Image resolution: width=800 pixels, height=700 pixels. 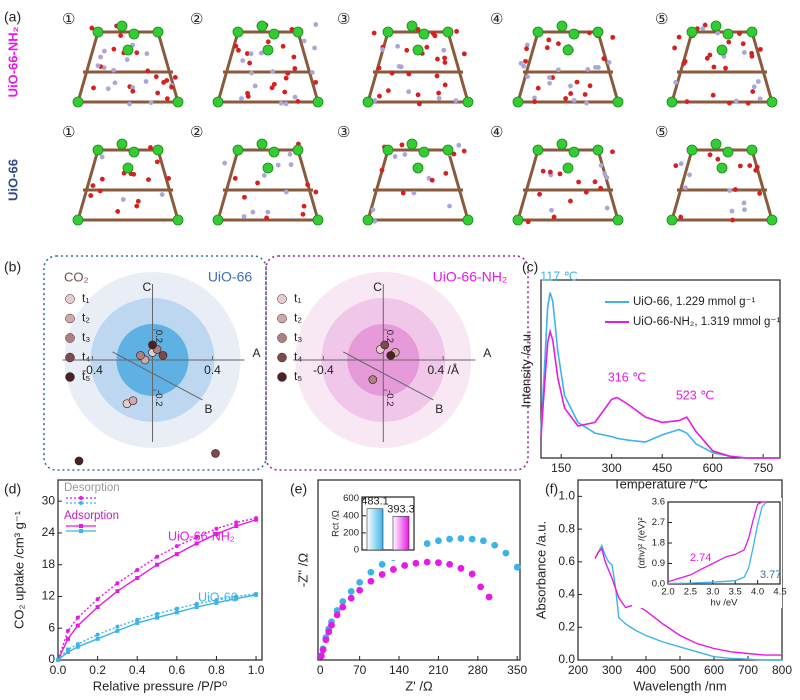 I want to click on panel-label: (a), so click(x=12, y=17).